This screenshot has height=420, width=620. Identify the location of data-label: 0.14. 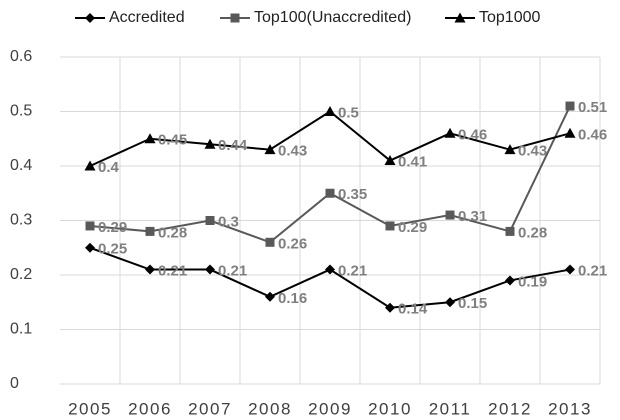
(413, 309).